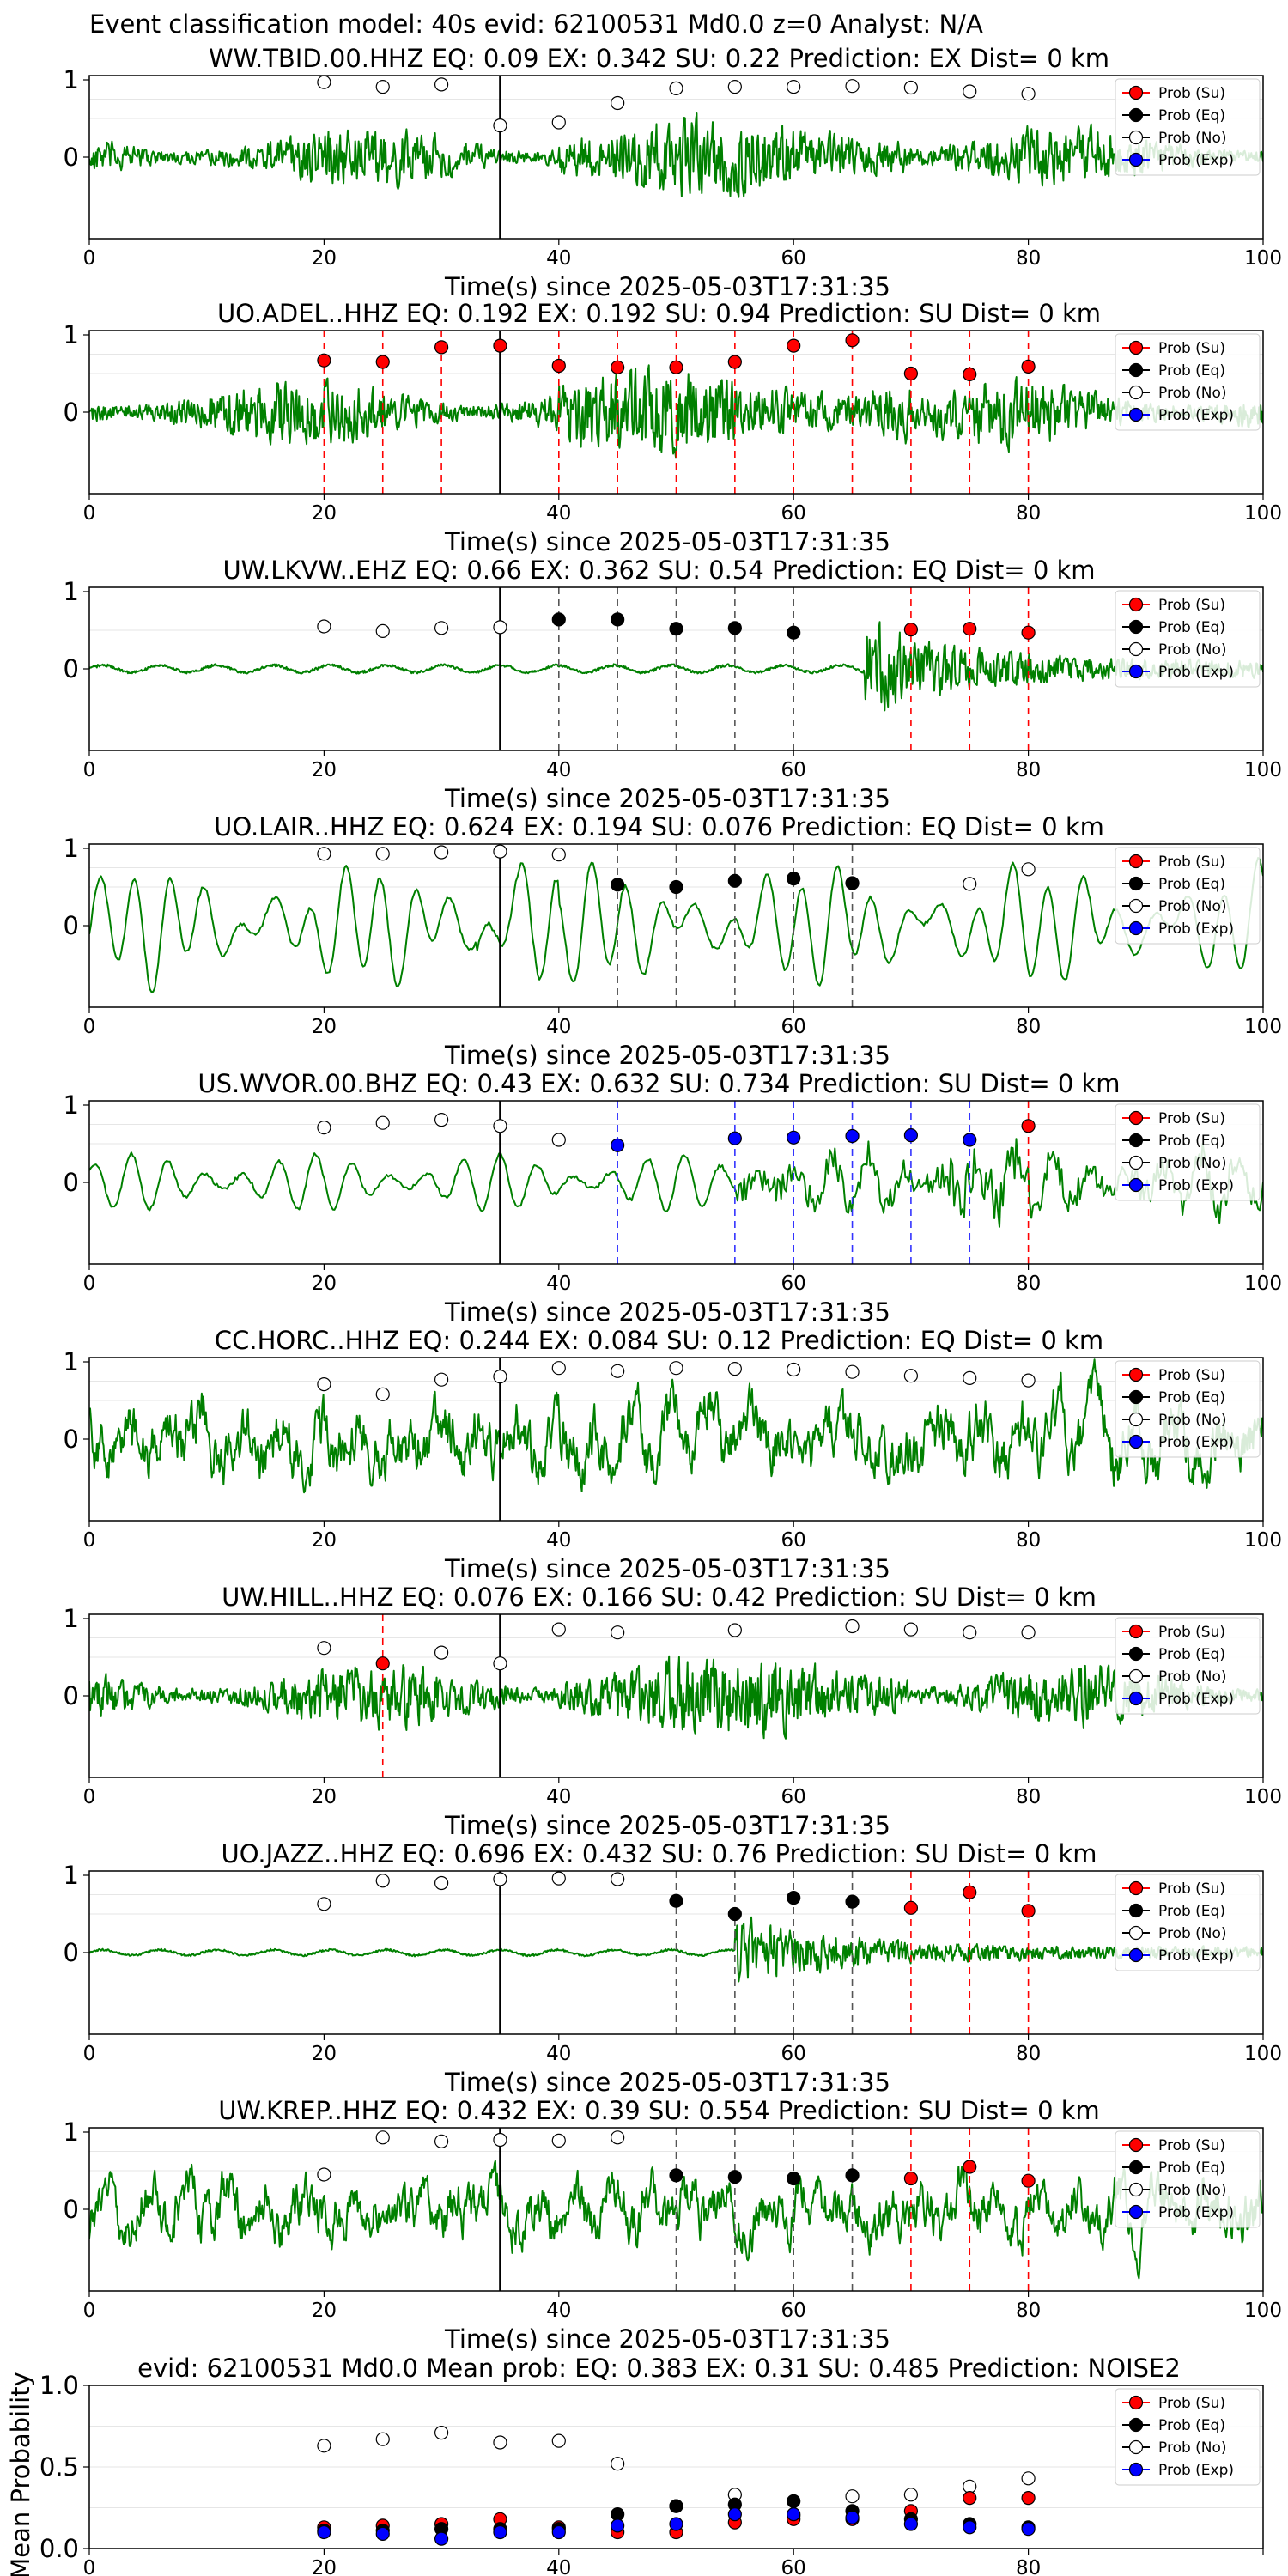  What do you see at coordinates (558, 2311) in the screenshot?
I see `x-tick-label: 40` at bounding box center [558, 2311].